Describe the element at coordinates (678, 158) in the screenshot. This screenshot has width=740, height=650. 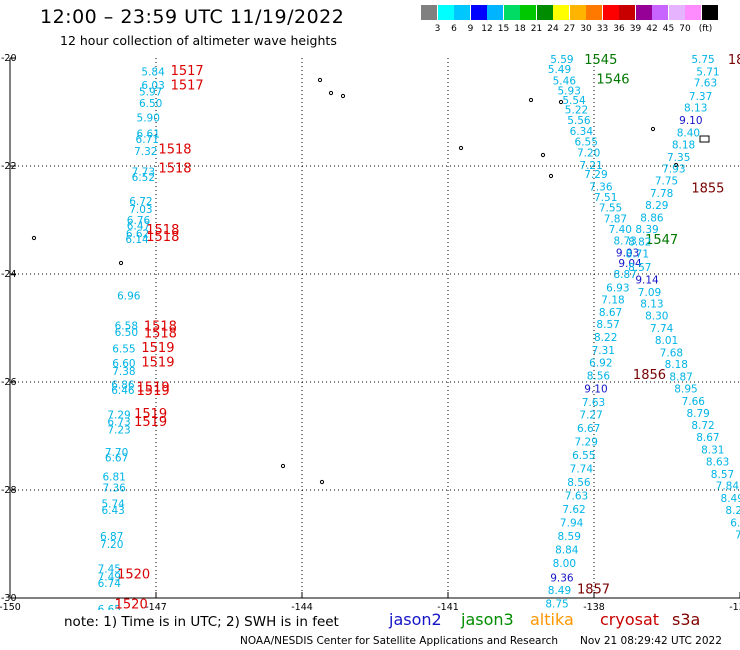
I see `swh-value-label: 7.35` at that location.